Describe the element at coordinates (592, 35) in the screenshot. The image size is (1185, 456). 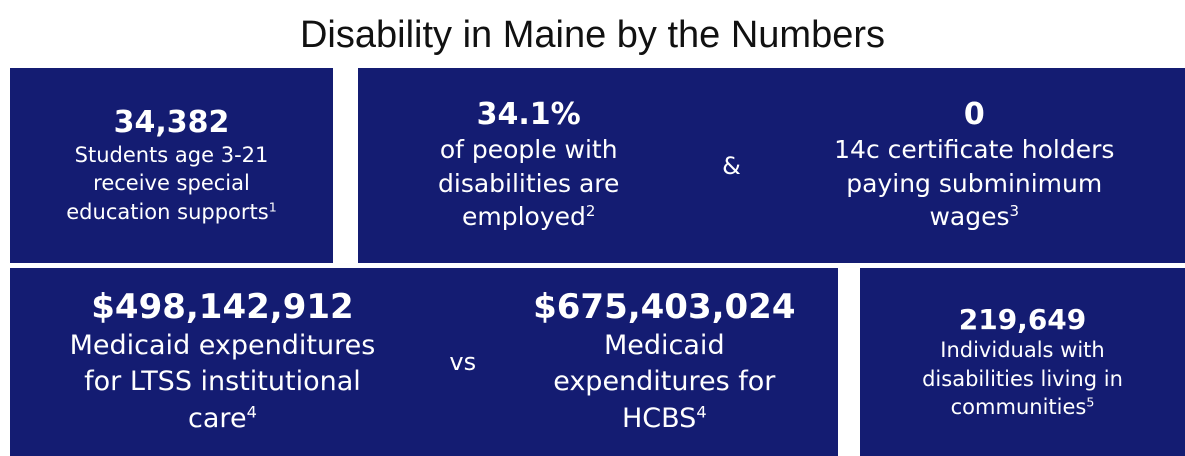
I see `title: Disability in Maine by the Numbers` at that location.